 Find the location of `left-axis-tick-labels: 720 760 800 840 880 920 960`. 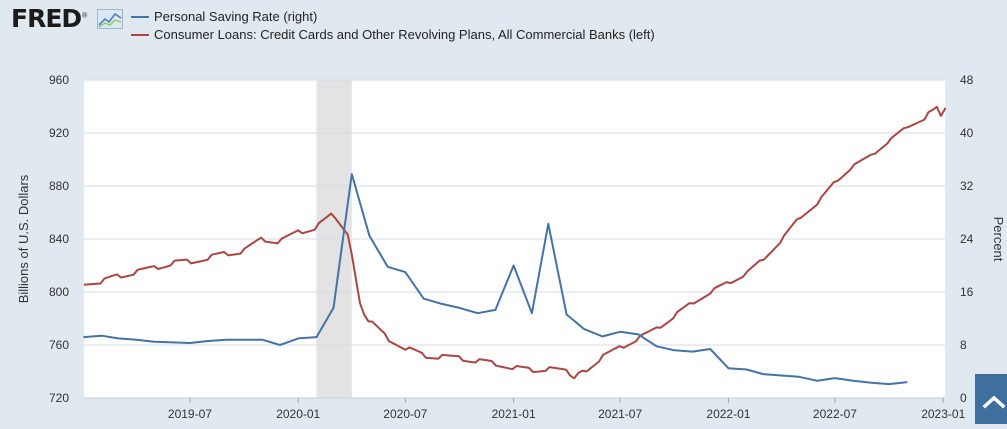

left-axis-tick-labels: 720 760 800 840 880 920 960 is located at coordinates (59, 239).